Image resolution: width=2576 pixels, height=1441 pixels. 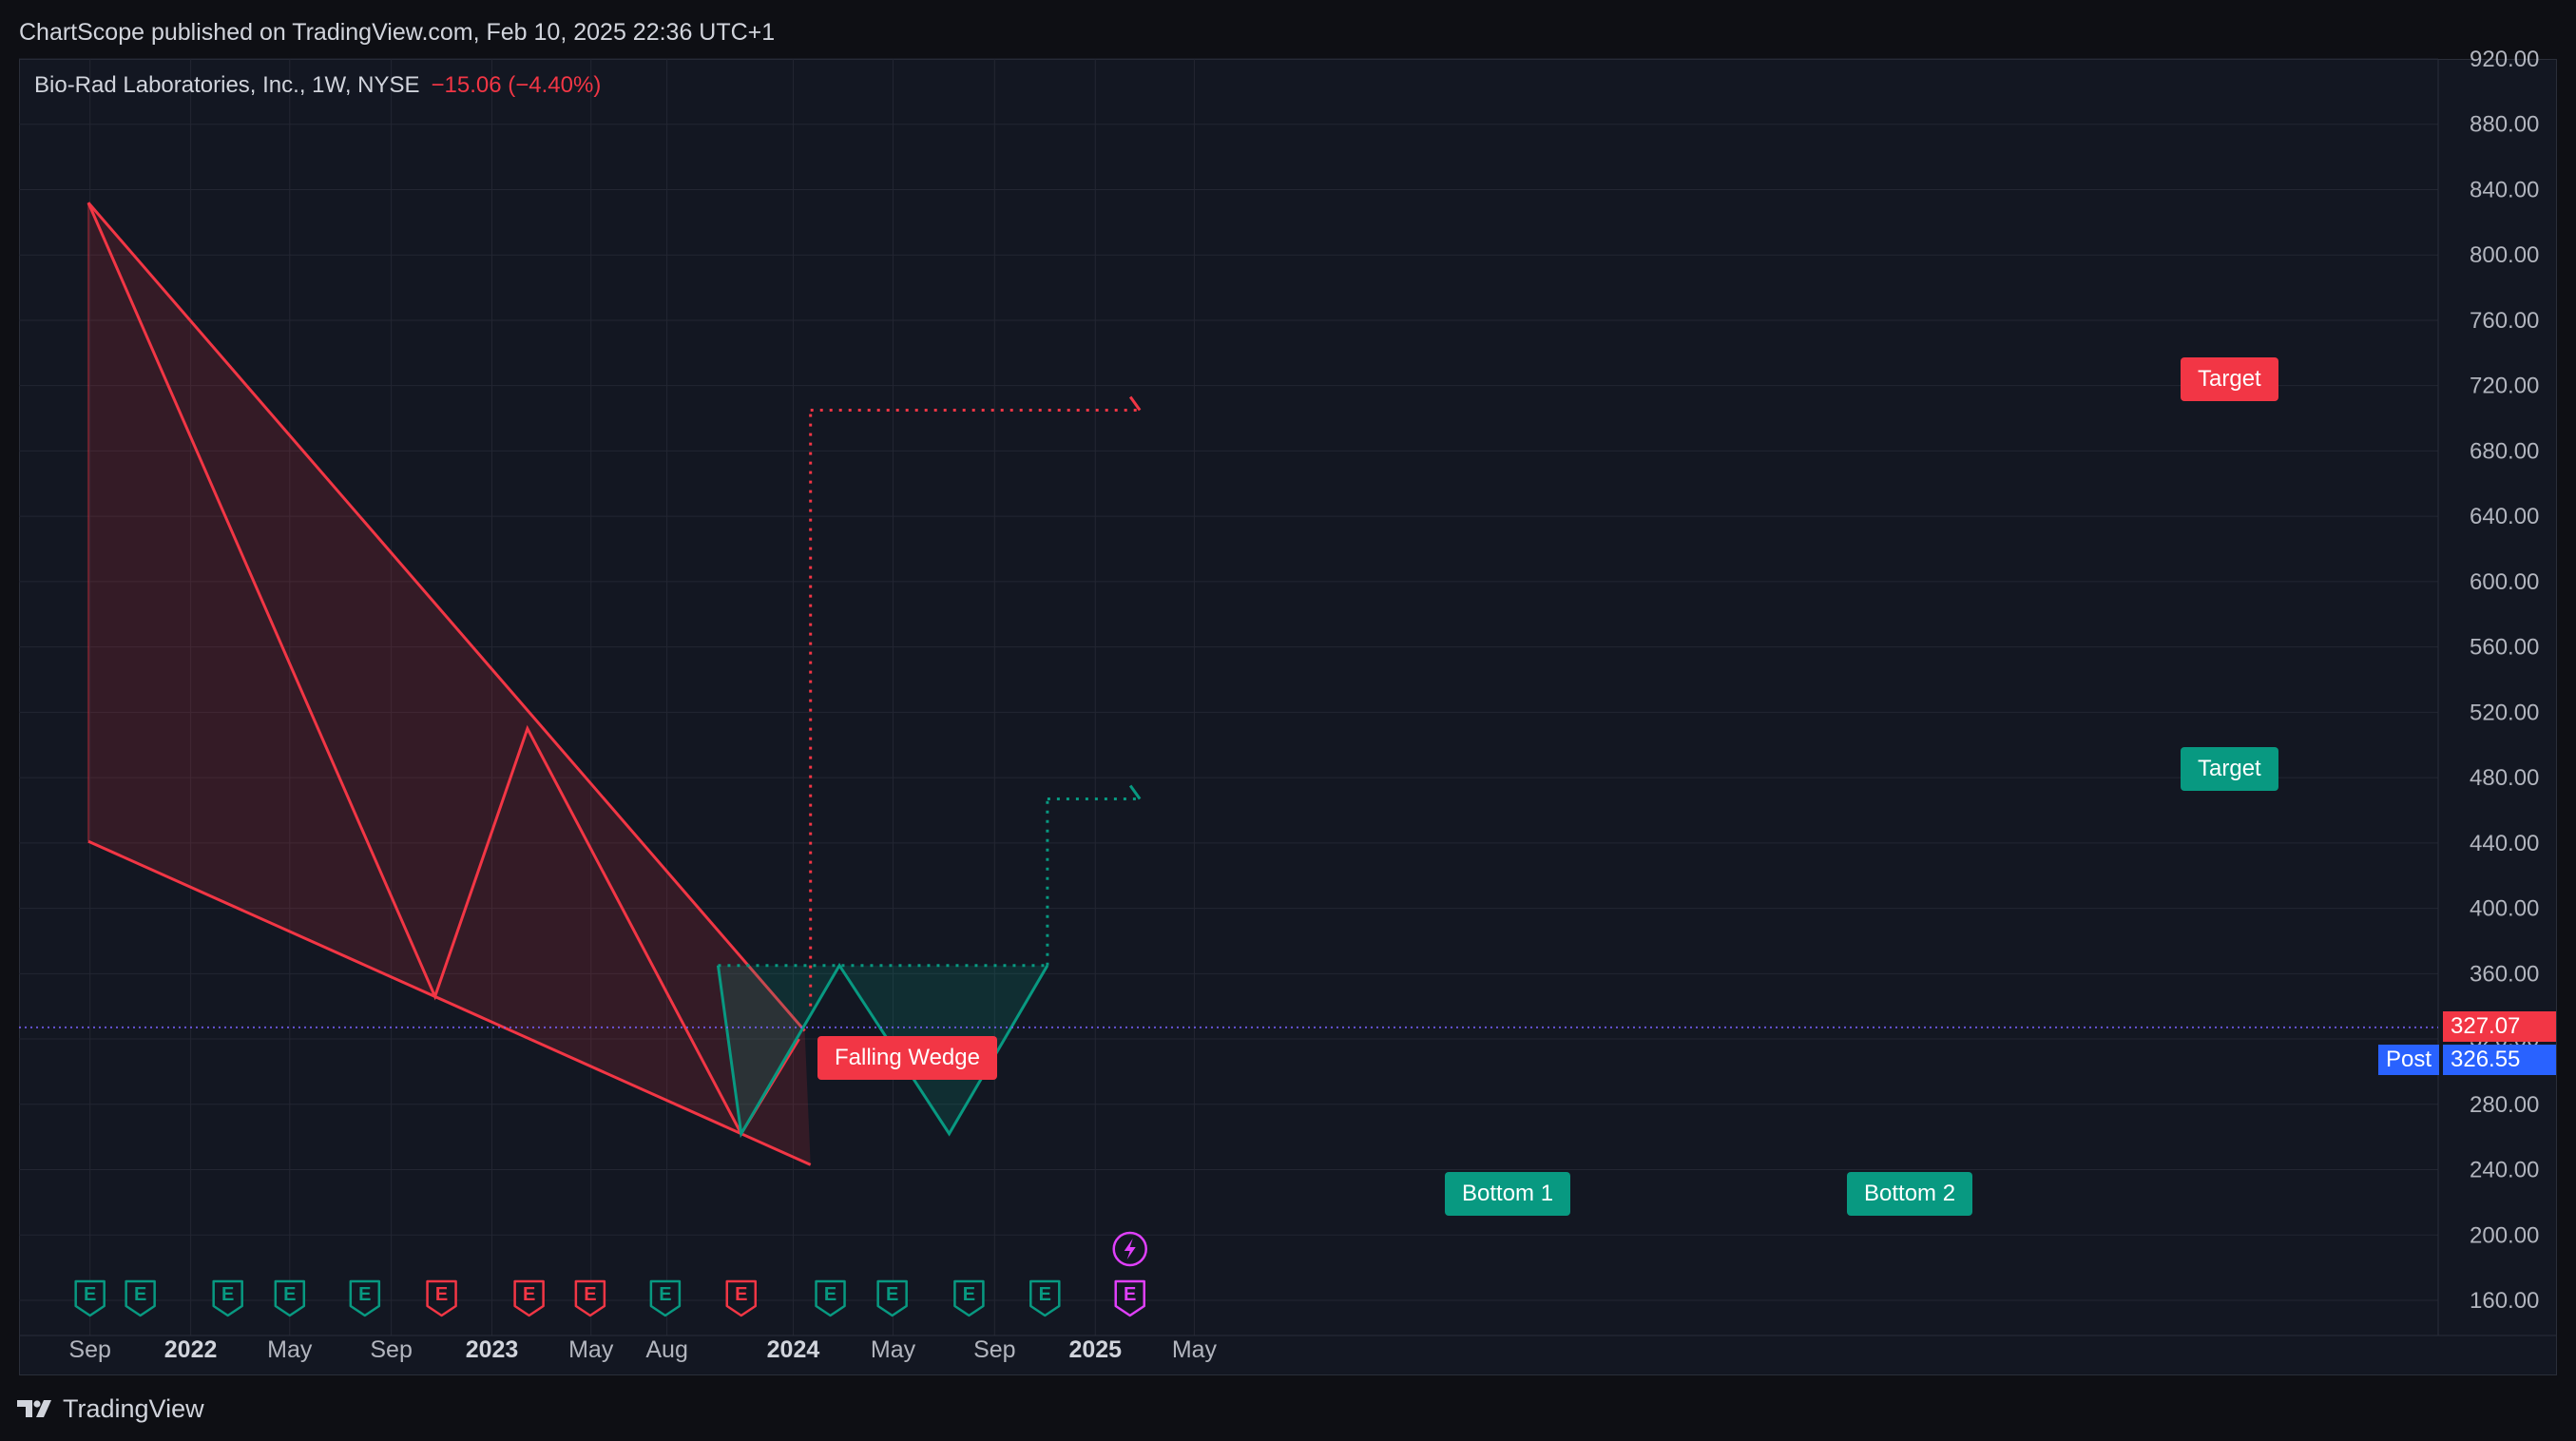 What do you see at coordinates (2504, 1170) in the screenshot?
I see `y-tick-label: 240.00` at bounding box center [2504, 1170].